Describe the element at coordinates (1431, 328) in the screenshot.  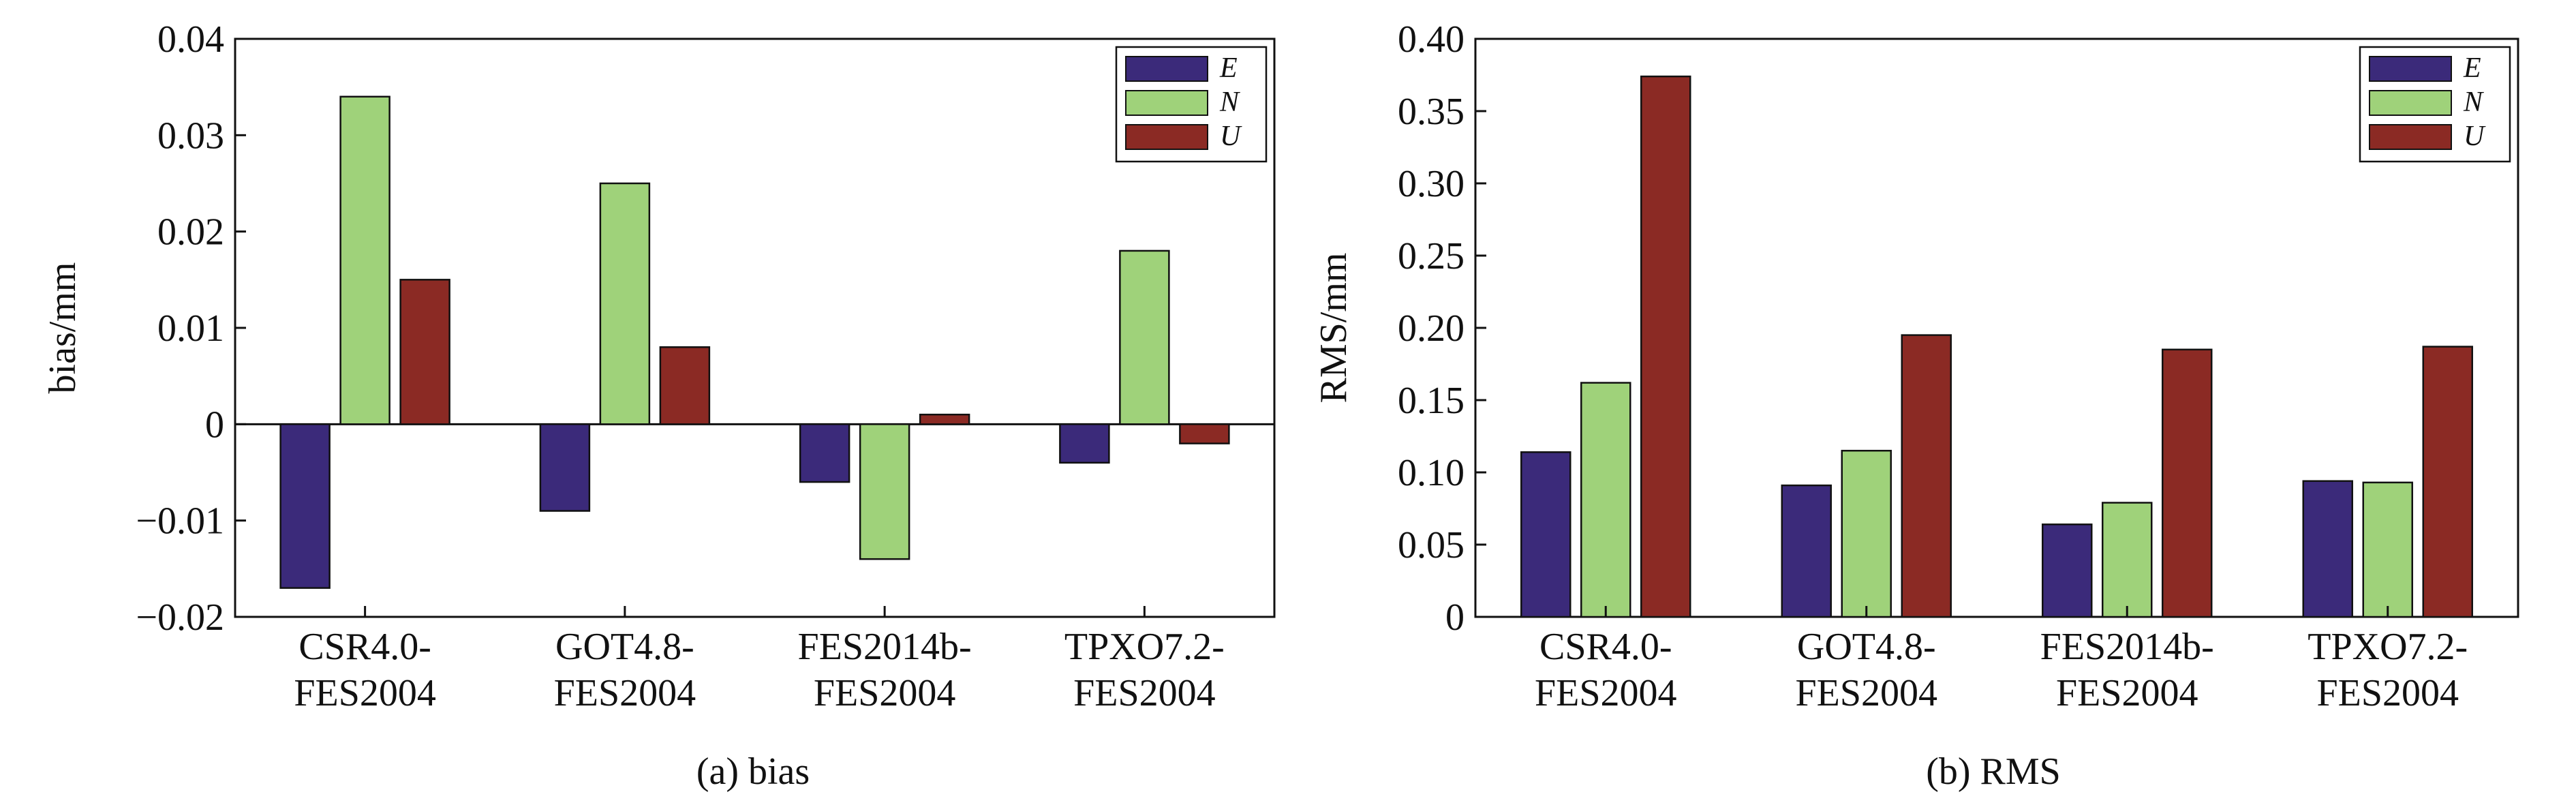
I see `y-tick-label: 0.20` at that location.